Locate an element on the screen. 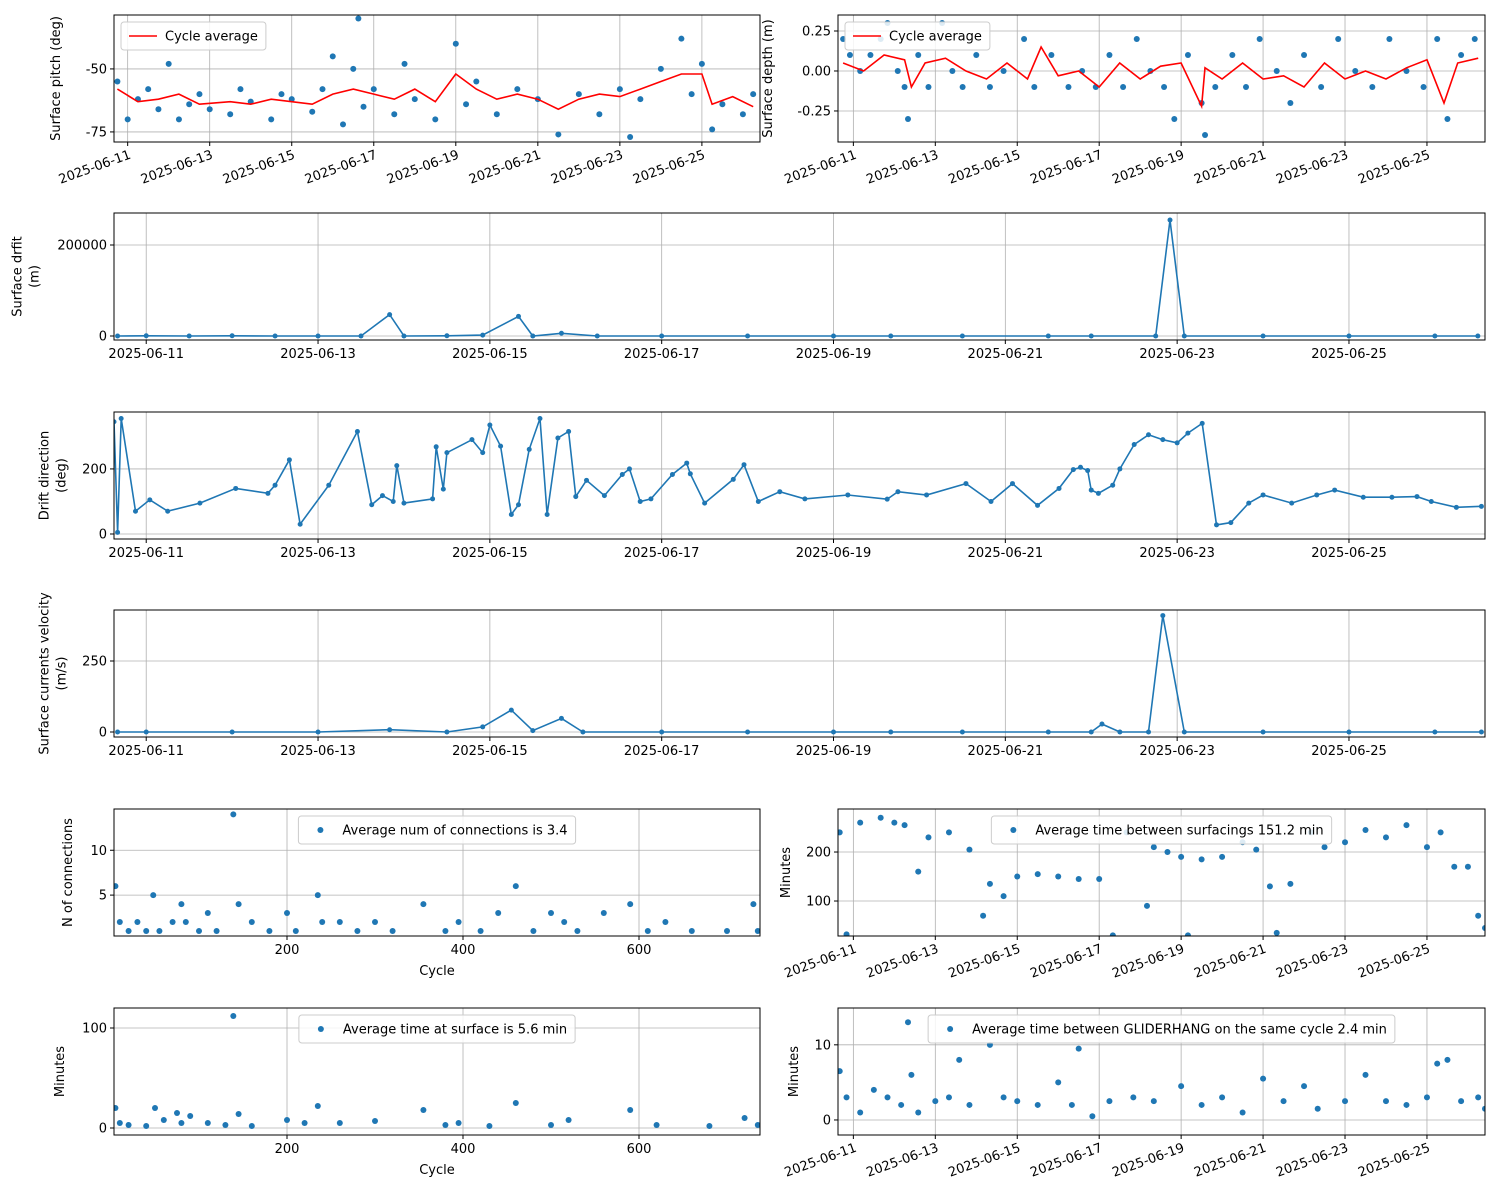 The height and width of the screenshot is (1200, 1500). x-tick-label: 2025-06-13 is located at coordinates (177, 168).